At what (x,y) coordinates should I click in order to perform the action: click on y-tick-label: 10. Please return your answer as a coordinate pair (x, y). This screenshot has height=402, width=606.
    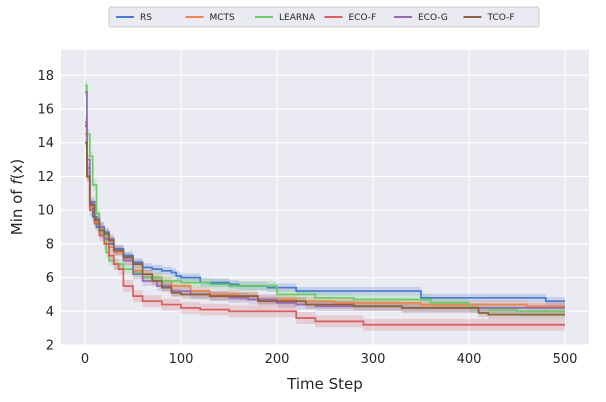
    Looking at the image, I should click on (45, 211).